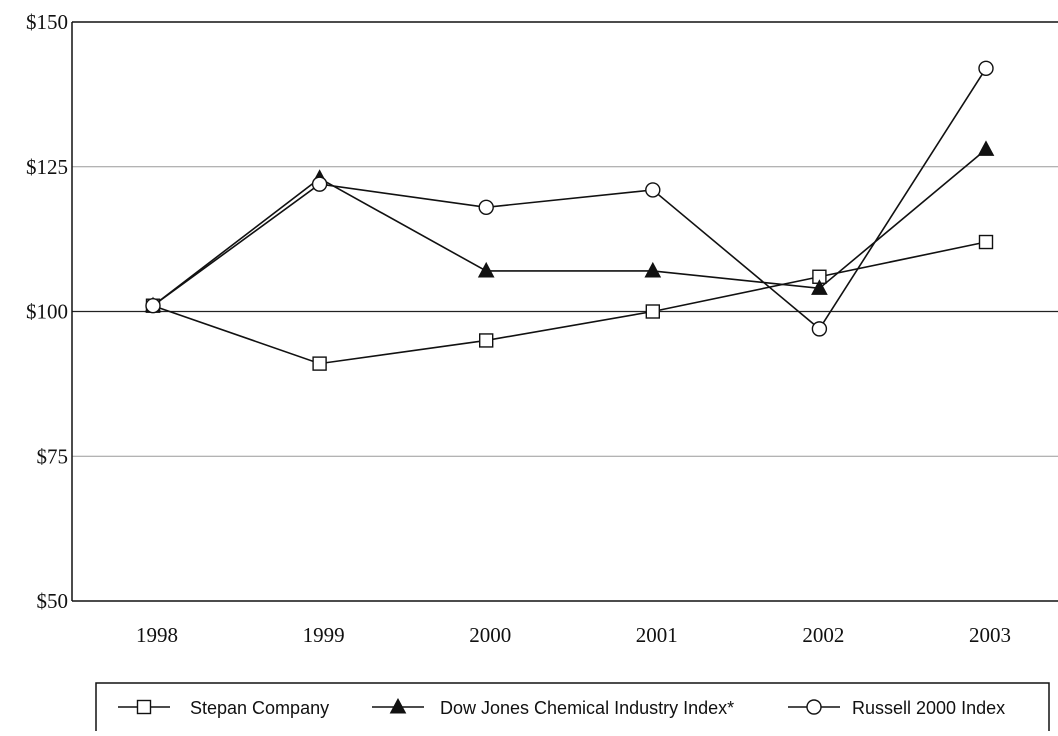 This screenshot has width=1058, height=736. What do you see at coordinates (47, 167) in the screenshot?
I see `y-tick-label: $125` at bounding box center [47, 167].